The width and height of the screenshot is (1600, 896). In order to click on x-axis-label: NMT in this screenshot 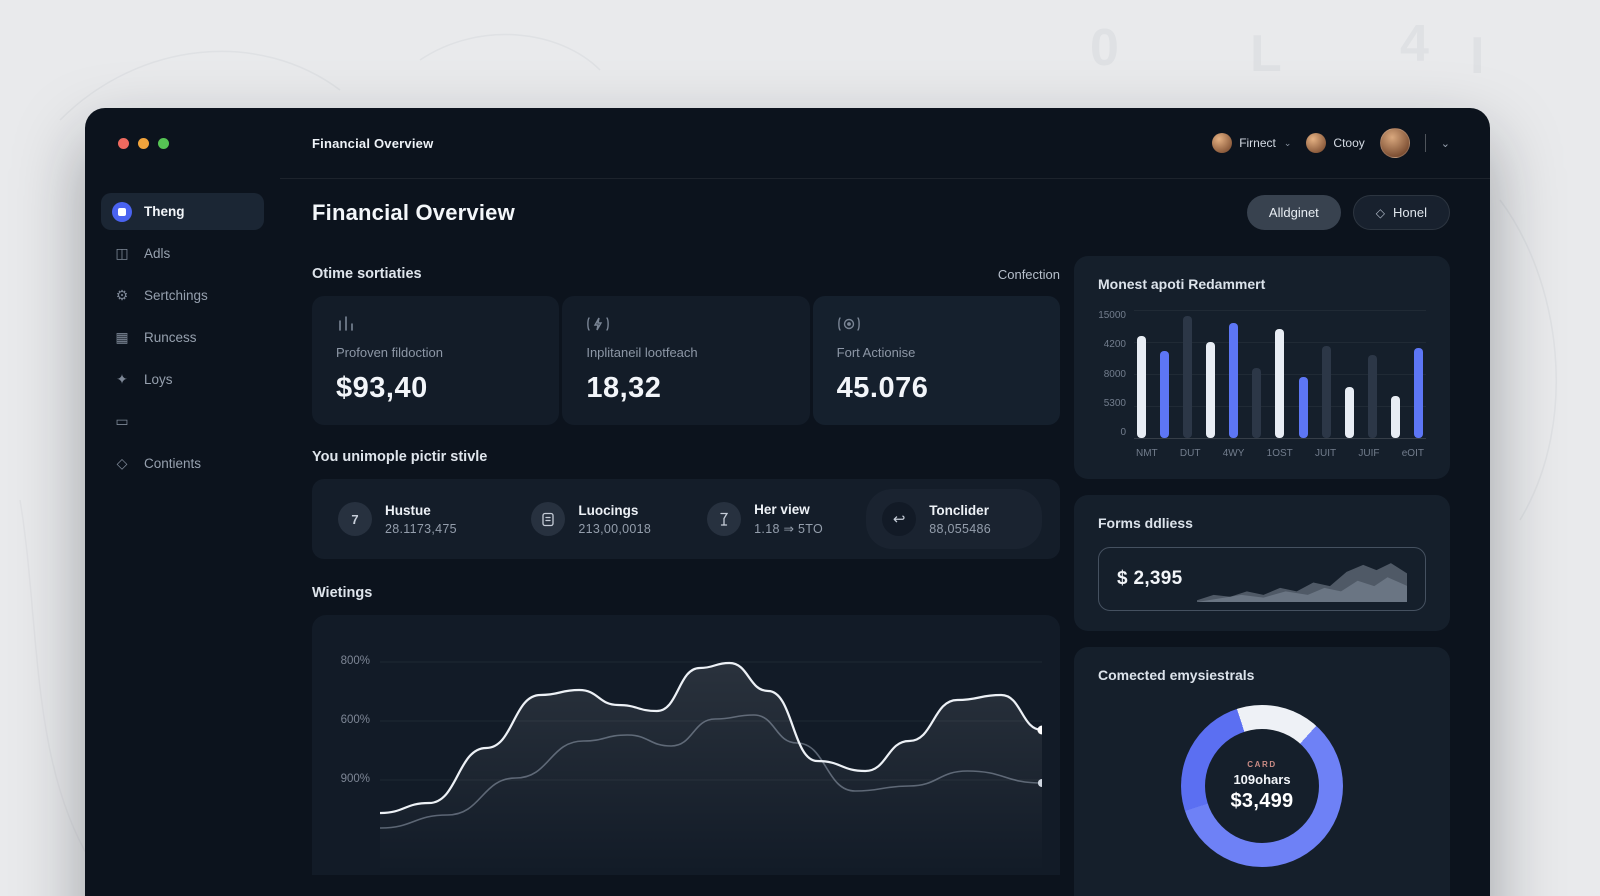, I will do `click(1147, 453)`.